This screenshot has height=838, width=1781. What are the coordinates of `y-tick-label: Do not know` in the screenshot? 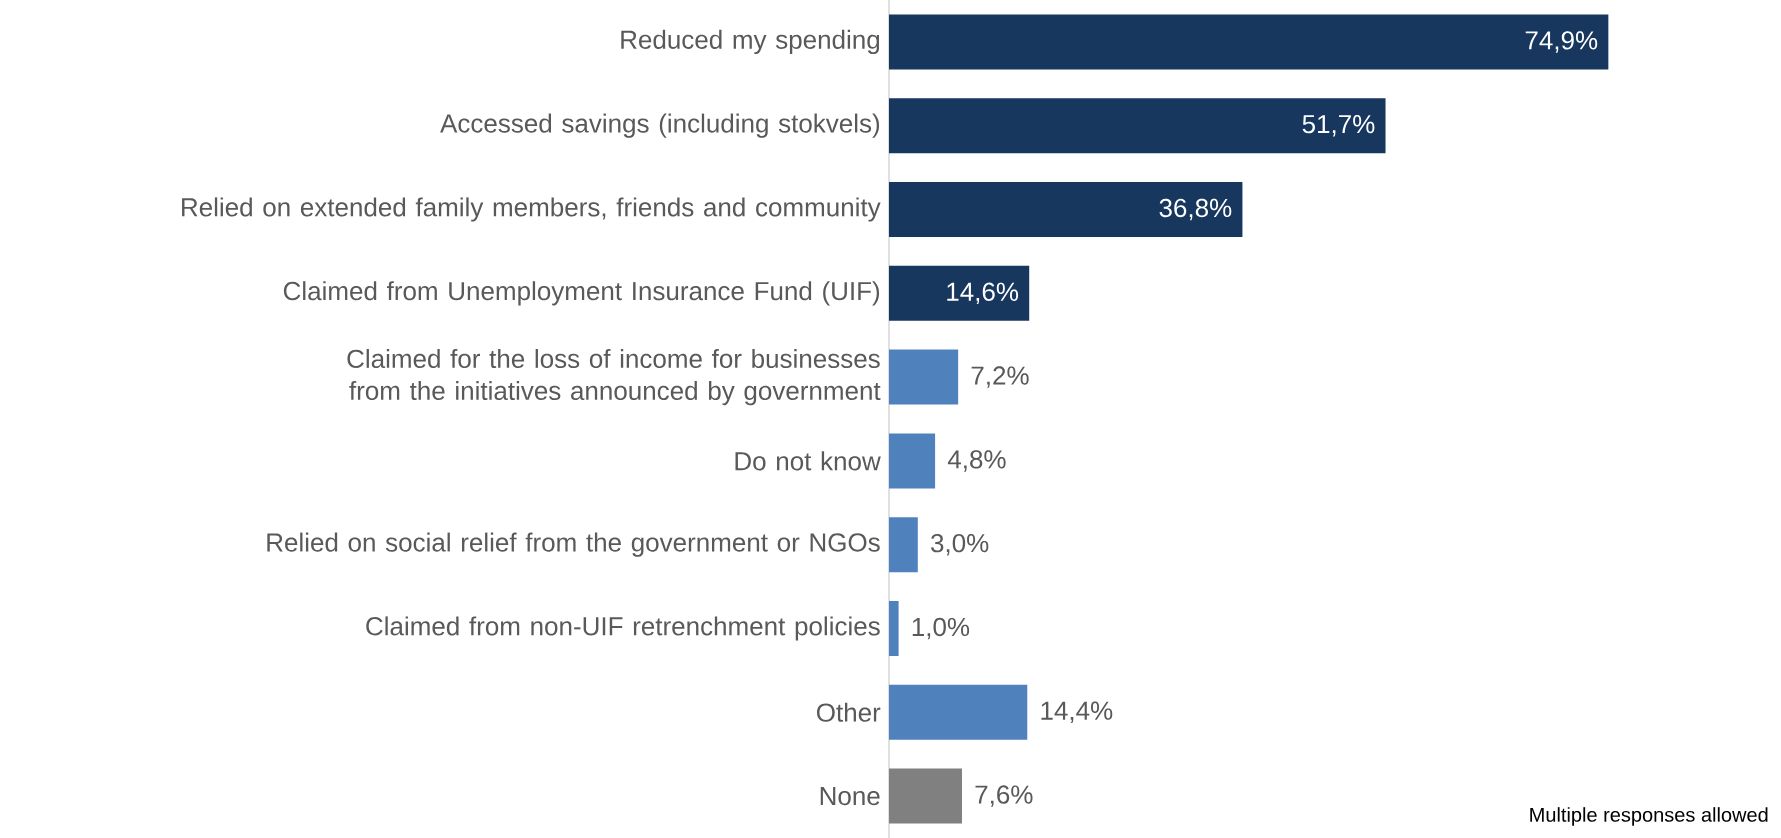 It's located at (808, 461).